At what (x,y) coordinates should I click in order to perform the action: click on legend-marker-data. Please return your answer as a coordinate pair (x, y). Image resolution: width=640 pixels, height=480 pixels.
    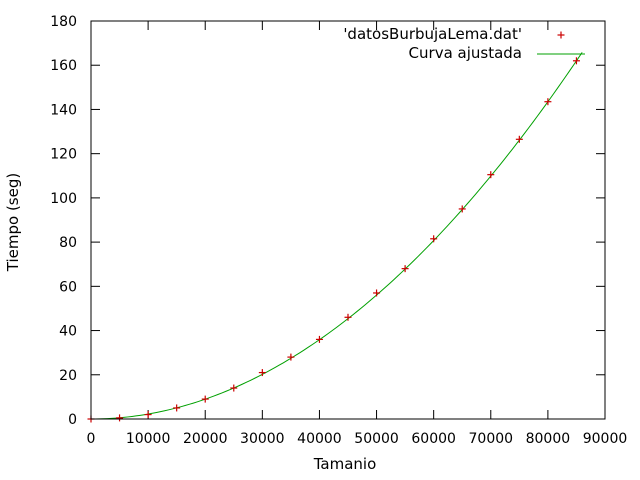
    Looking at the image, I should click on (561, 35).